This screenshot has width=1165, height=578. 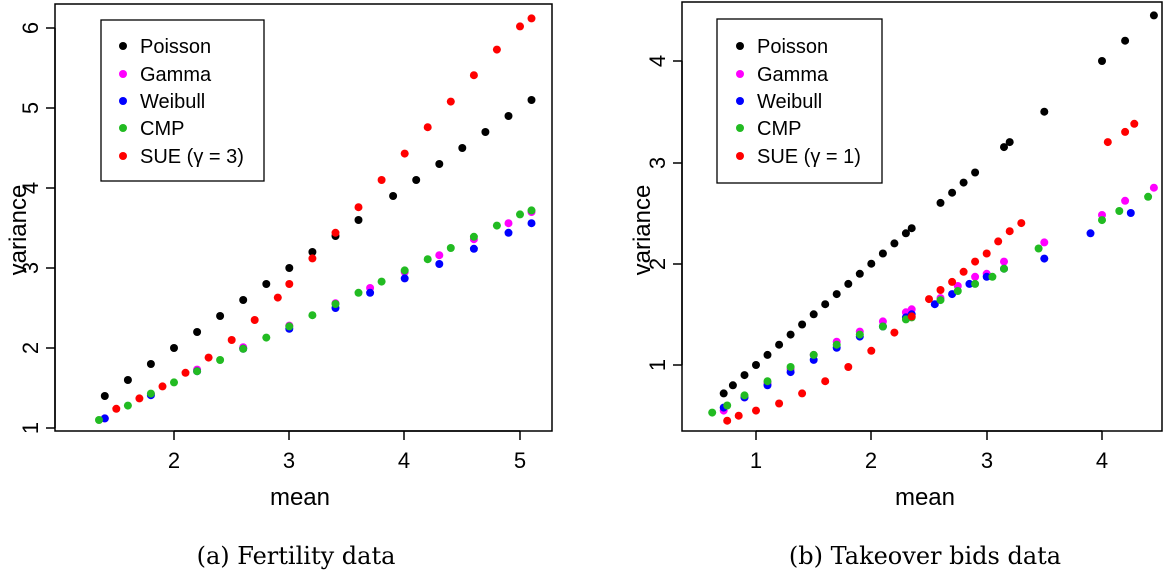 What do you see at coordinates (809, 157) in the screenshot?
I see `panel-b-legend-label-sue: SUE (γ = 1)` at bounding box center [809, 157].